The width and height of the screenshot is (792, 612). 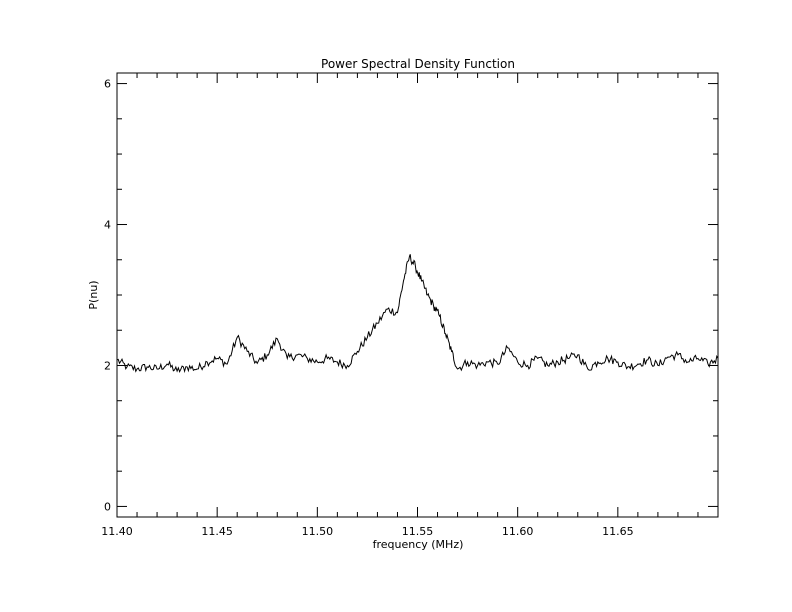 I want to click on y-tick-label: 0, so click(x=107, y=506).